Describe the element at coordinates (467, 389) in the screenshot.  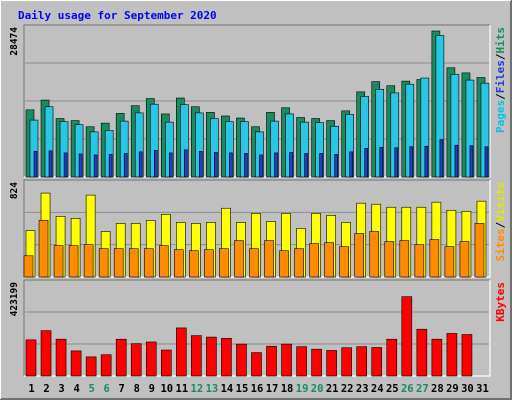
I see `x-label-day: 30` at that location.